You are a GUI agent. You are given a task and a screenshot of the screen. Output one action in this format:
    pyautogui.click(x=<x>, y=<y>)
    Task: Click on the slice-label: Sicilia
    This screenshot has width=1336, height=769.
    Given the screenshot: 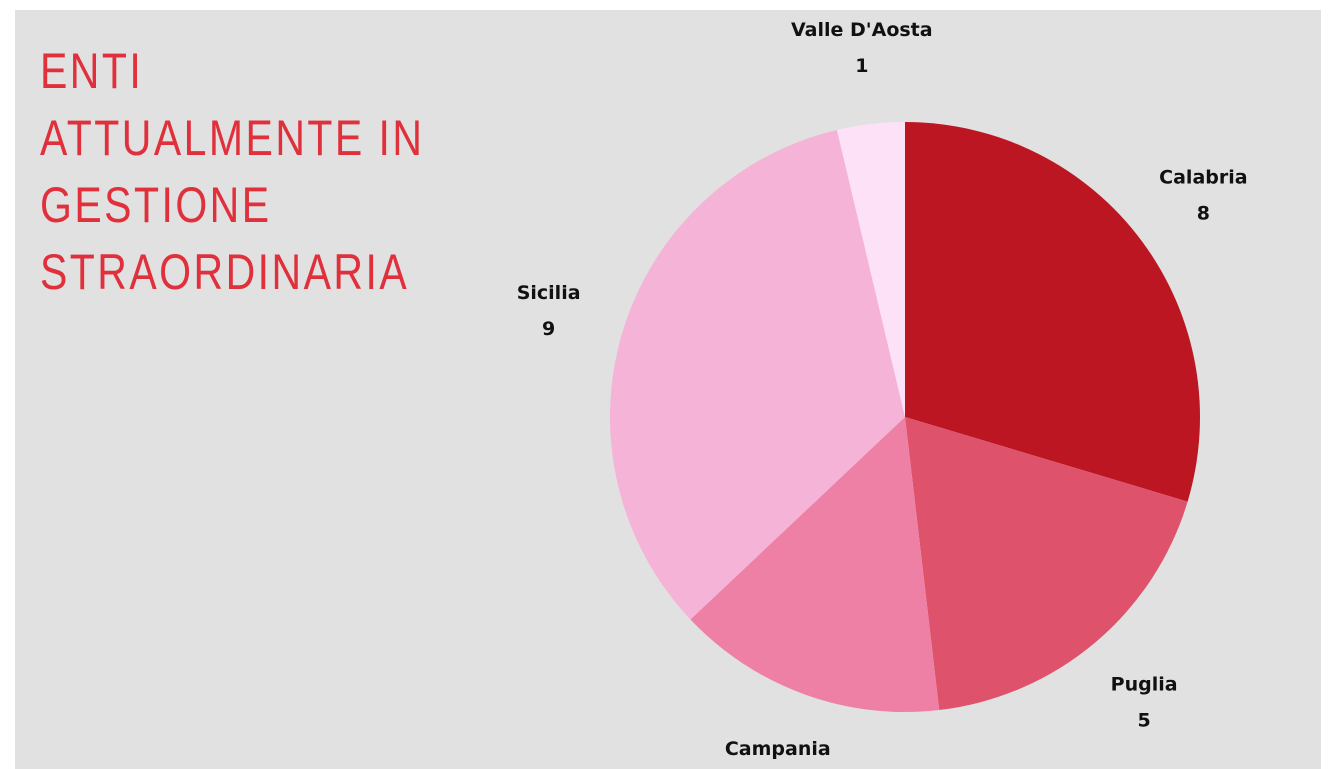 What is the action you would take?
    pyautogui.click(x=549, y=293)
    